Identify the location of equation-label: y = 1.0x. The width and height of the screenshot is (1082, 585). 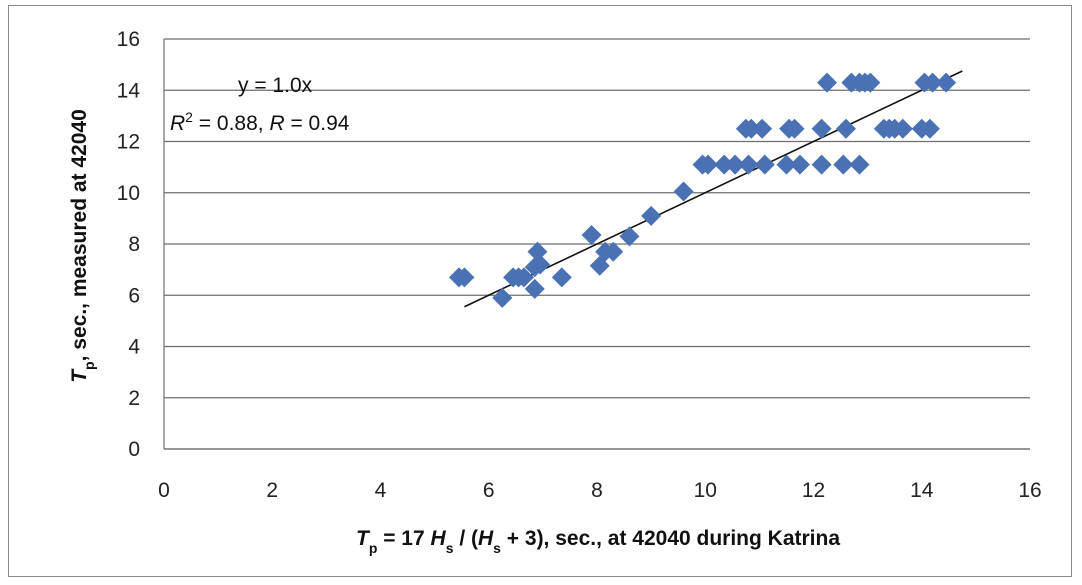
(275, 85).